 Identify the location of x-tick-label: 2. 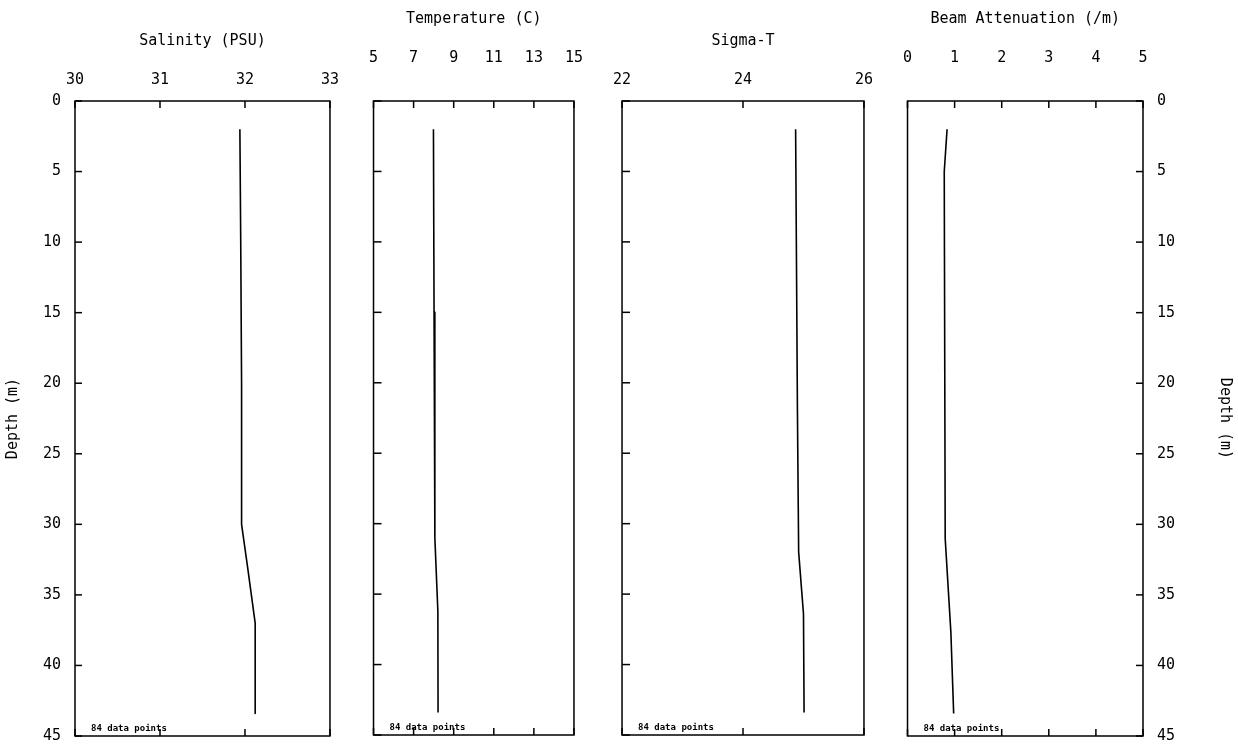
(1002, 56).